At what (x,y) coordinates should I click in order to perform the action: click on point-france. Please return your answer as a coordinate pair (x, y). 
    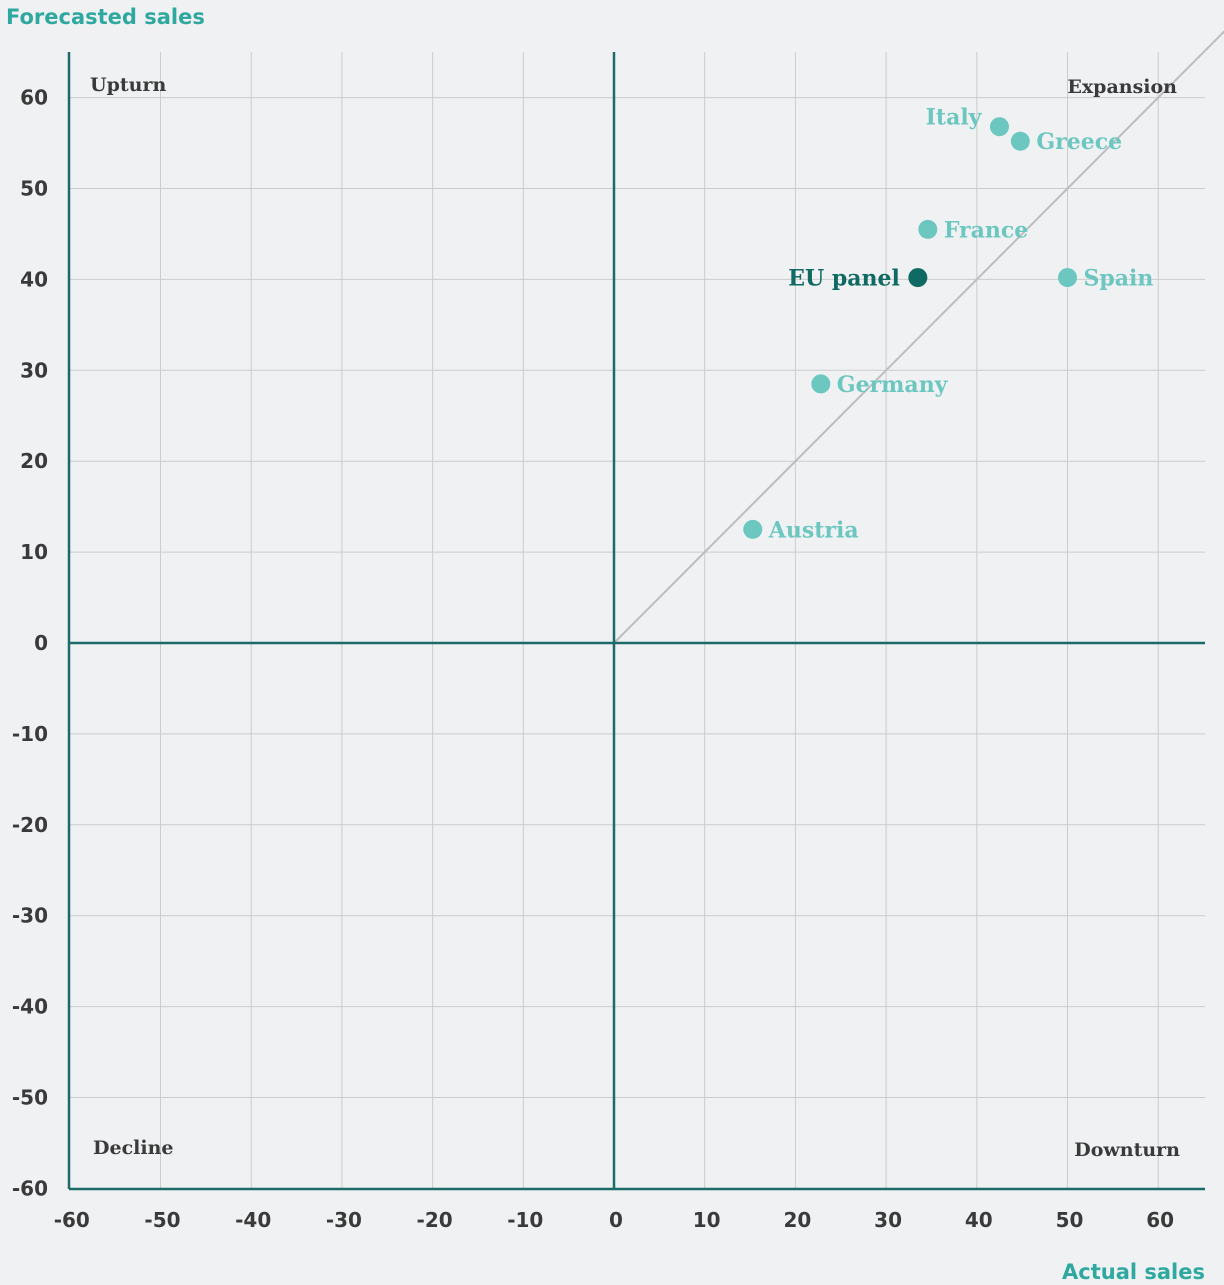
    Looking at the image, I should click on (928, 229).